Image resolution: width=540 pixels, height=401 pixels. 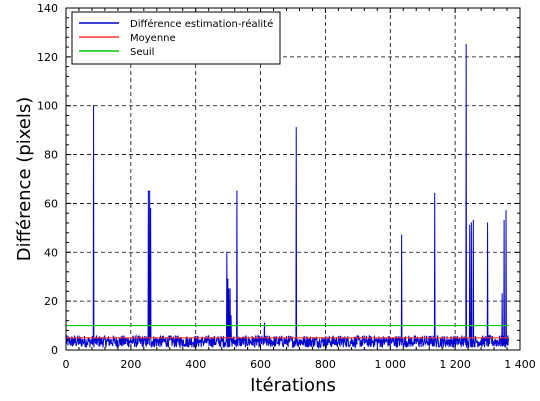 I want to click on x-tick-label: 400, so click(x=195, y=364).